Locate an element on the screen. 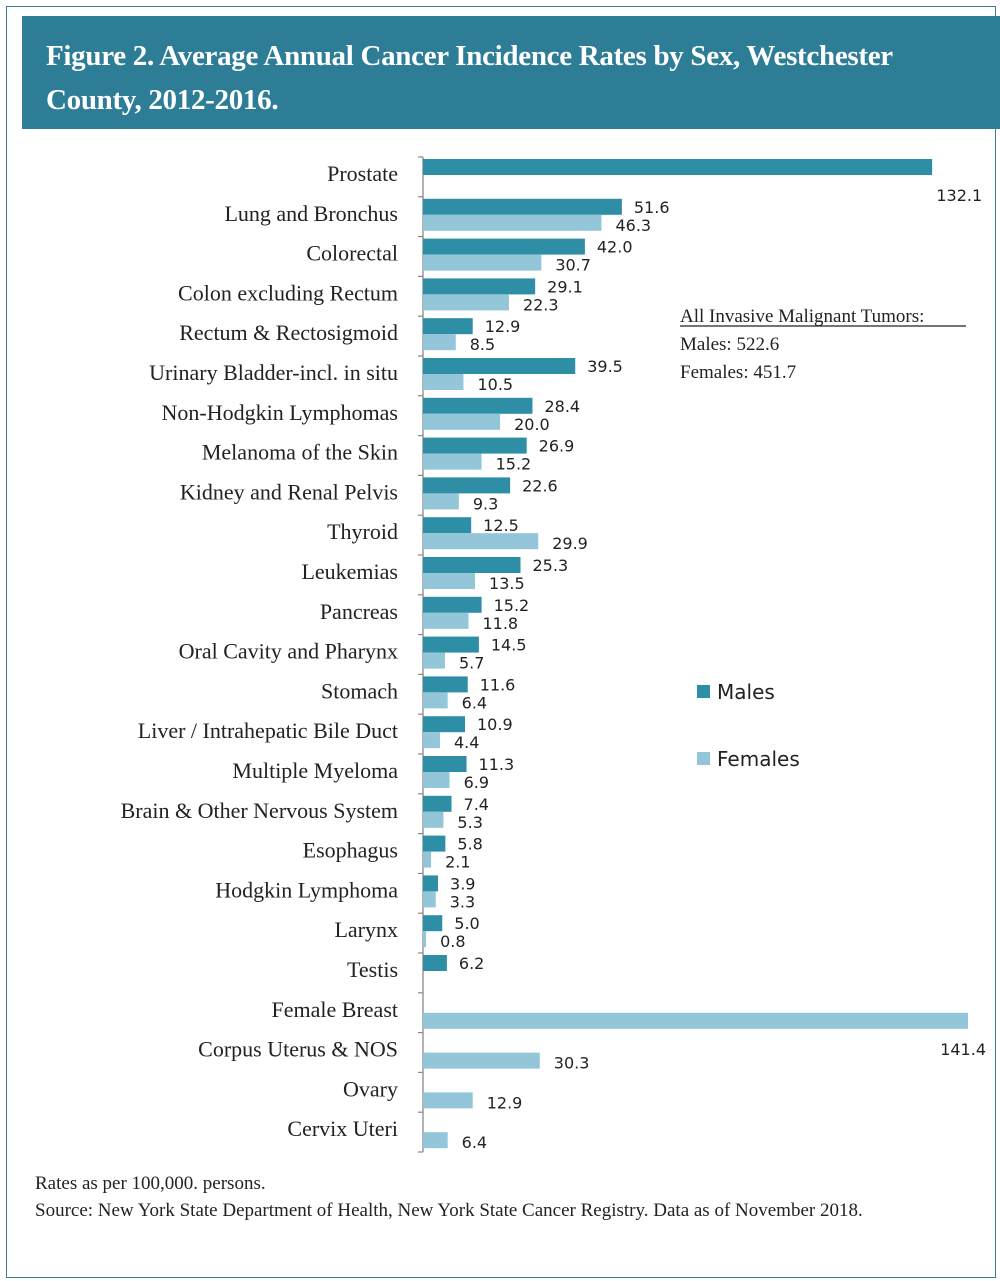  category-label: Esophagus is located at coordinates (350, 850).